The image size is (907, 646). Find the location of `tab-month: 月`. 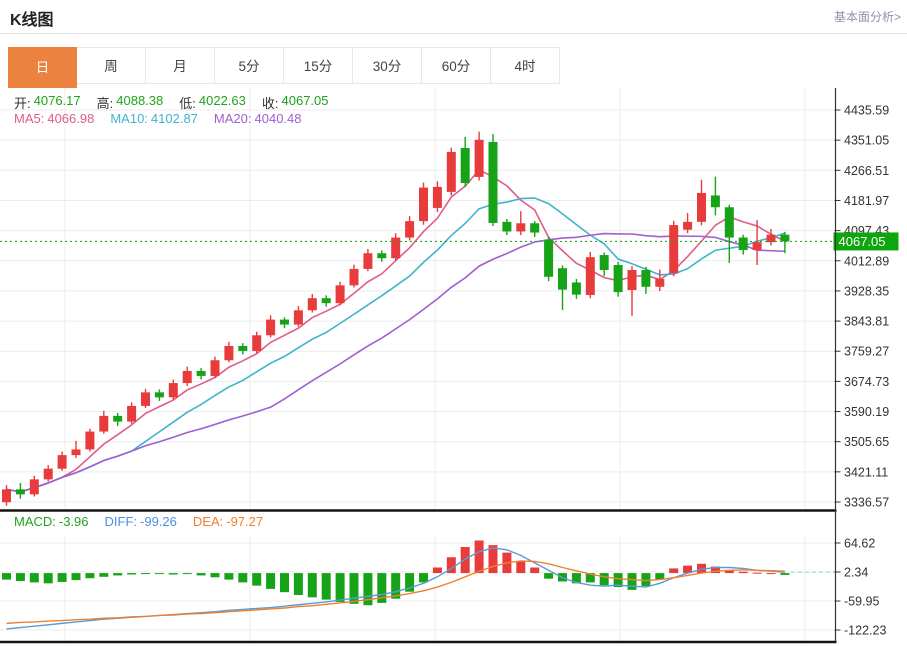

tab-month: 月 is located at coordinates (180, 65).